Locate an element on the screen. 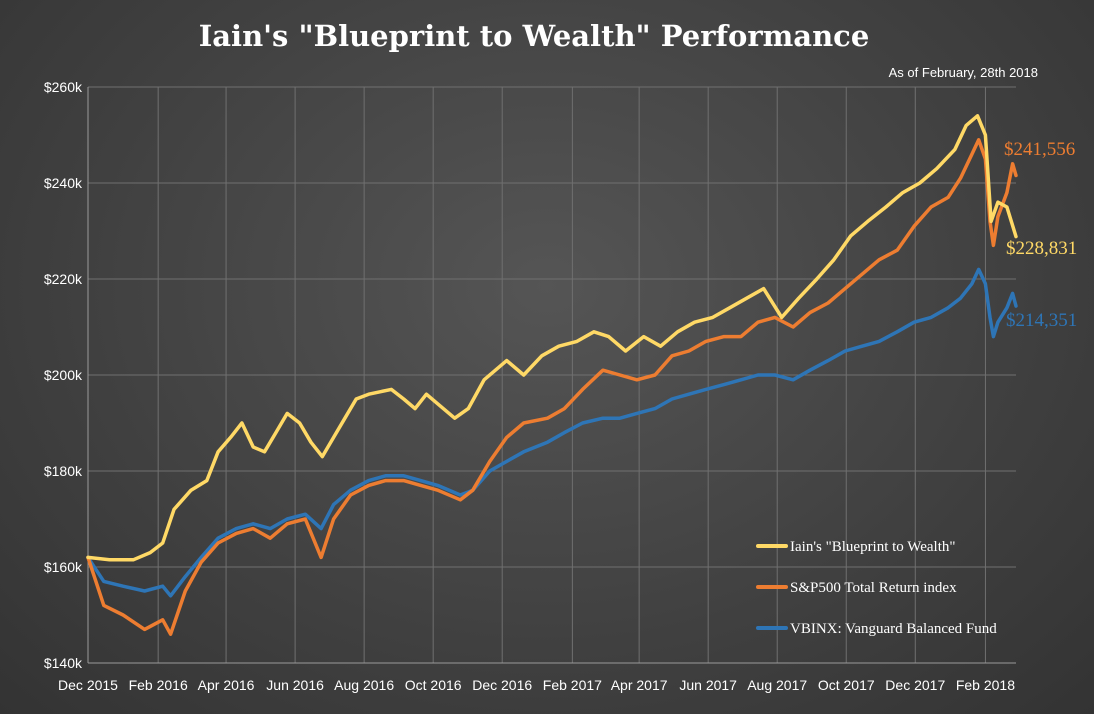  y-tick-label: $220k is located at coordinates (63, 279).